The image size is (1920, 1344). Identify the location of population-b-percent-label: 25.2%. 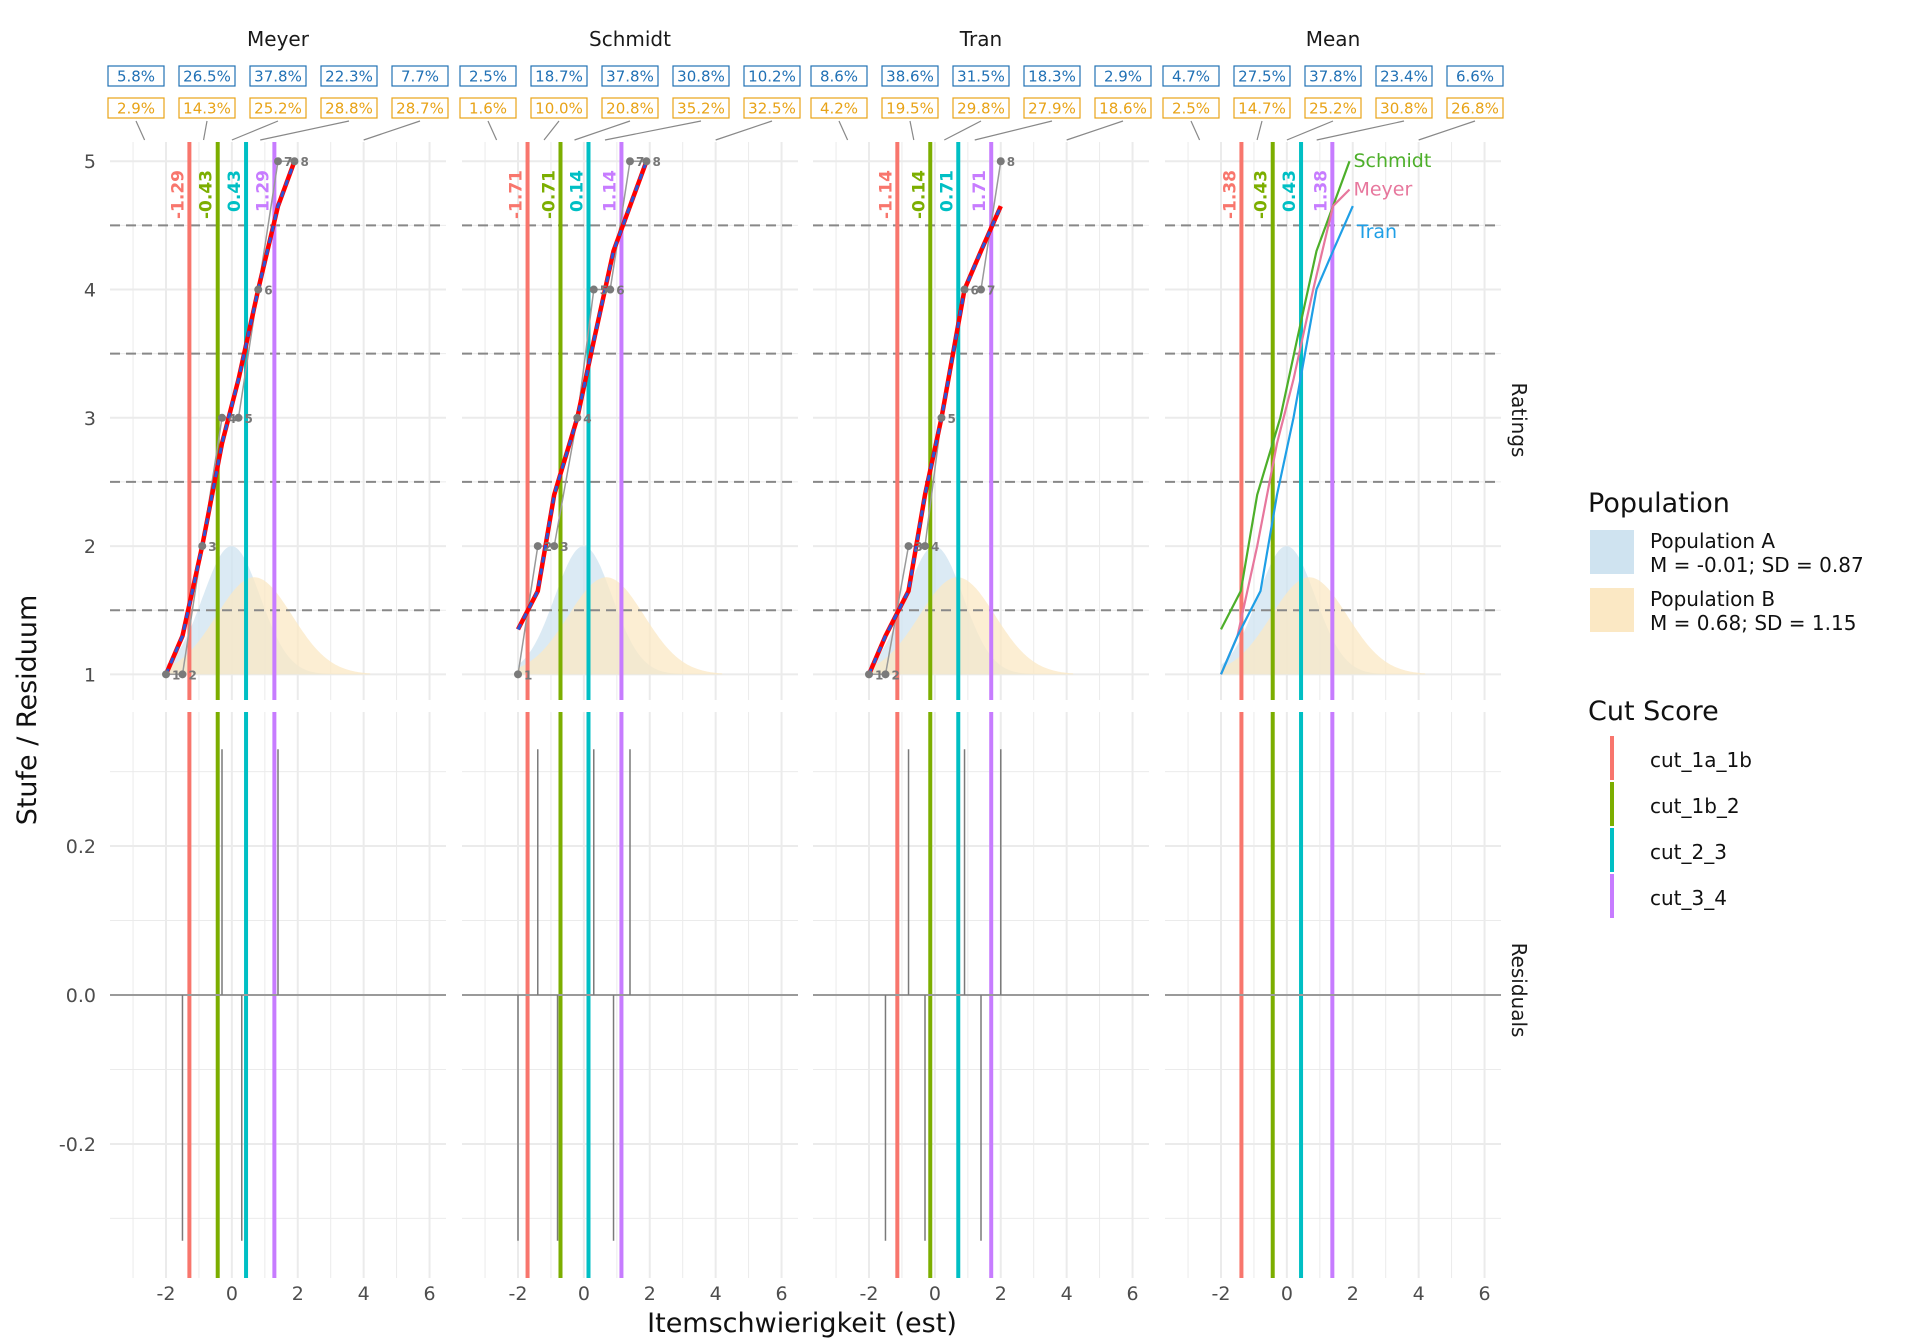
(278, 109).